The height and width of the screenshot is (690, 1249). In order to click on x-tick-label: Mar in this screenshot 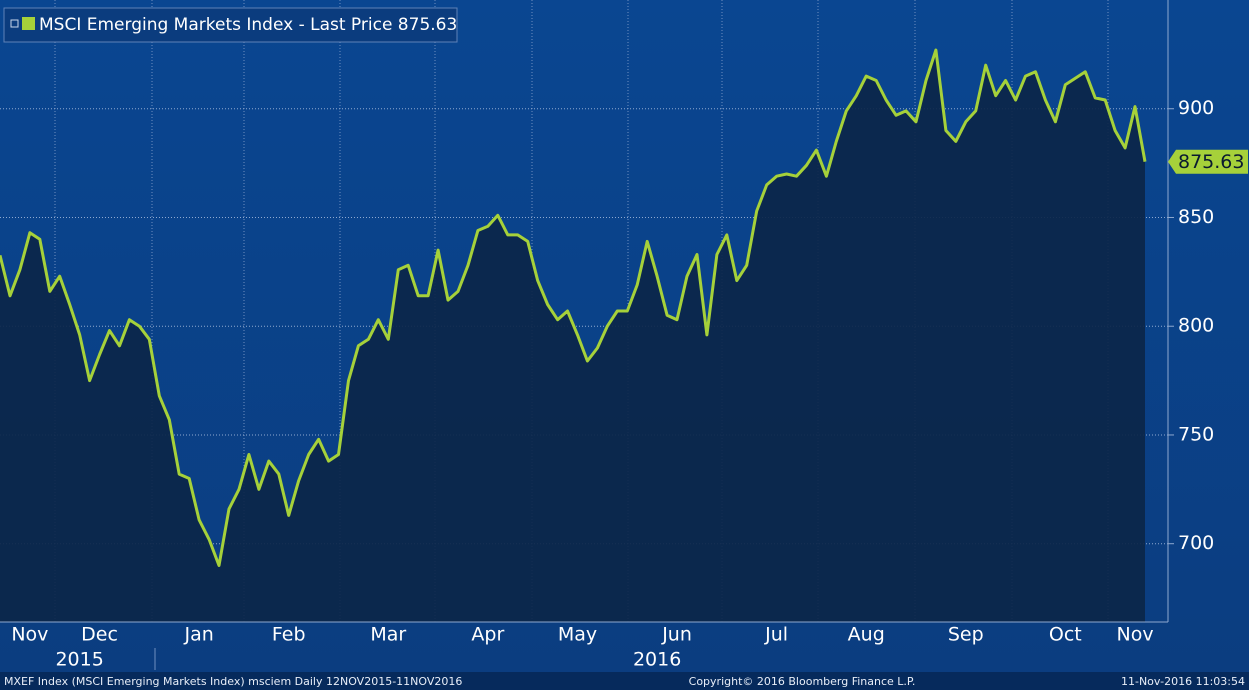, I will do `click(388, 635)`.